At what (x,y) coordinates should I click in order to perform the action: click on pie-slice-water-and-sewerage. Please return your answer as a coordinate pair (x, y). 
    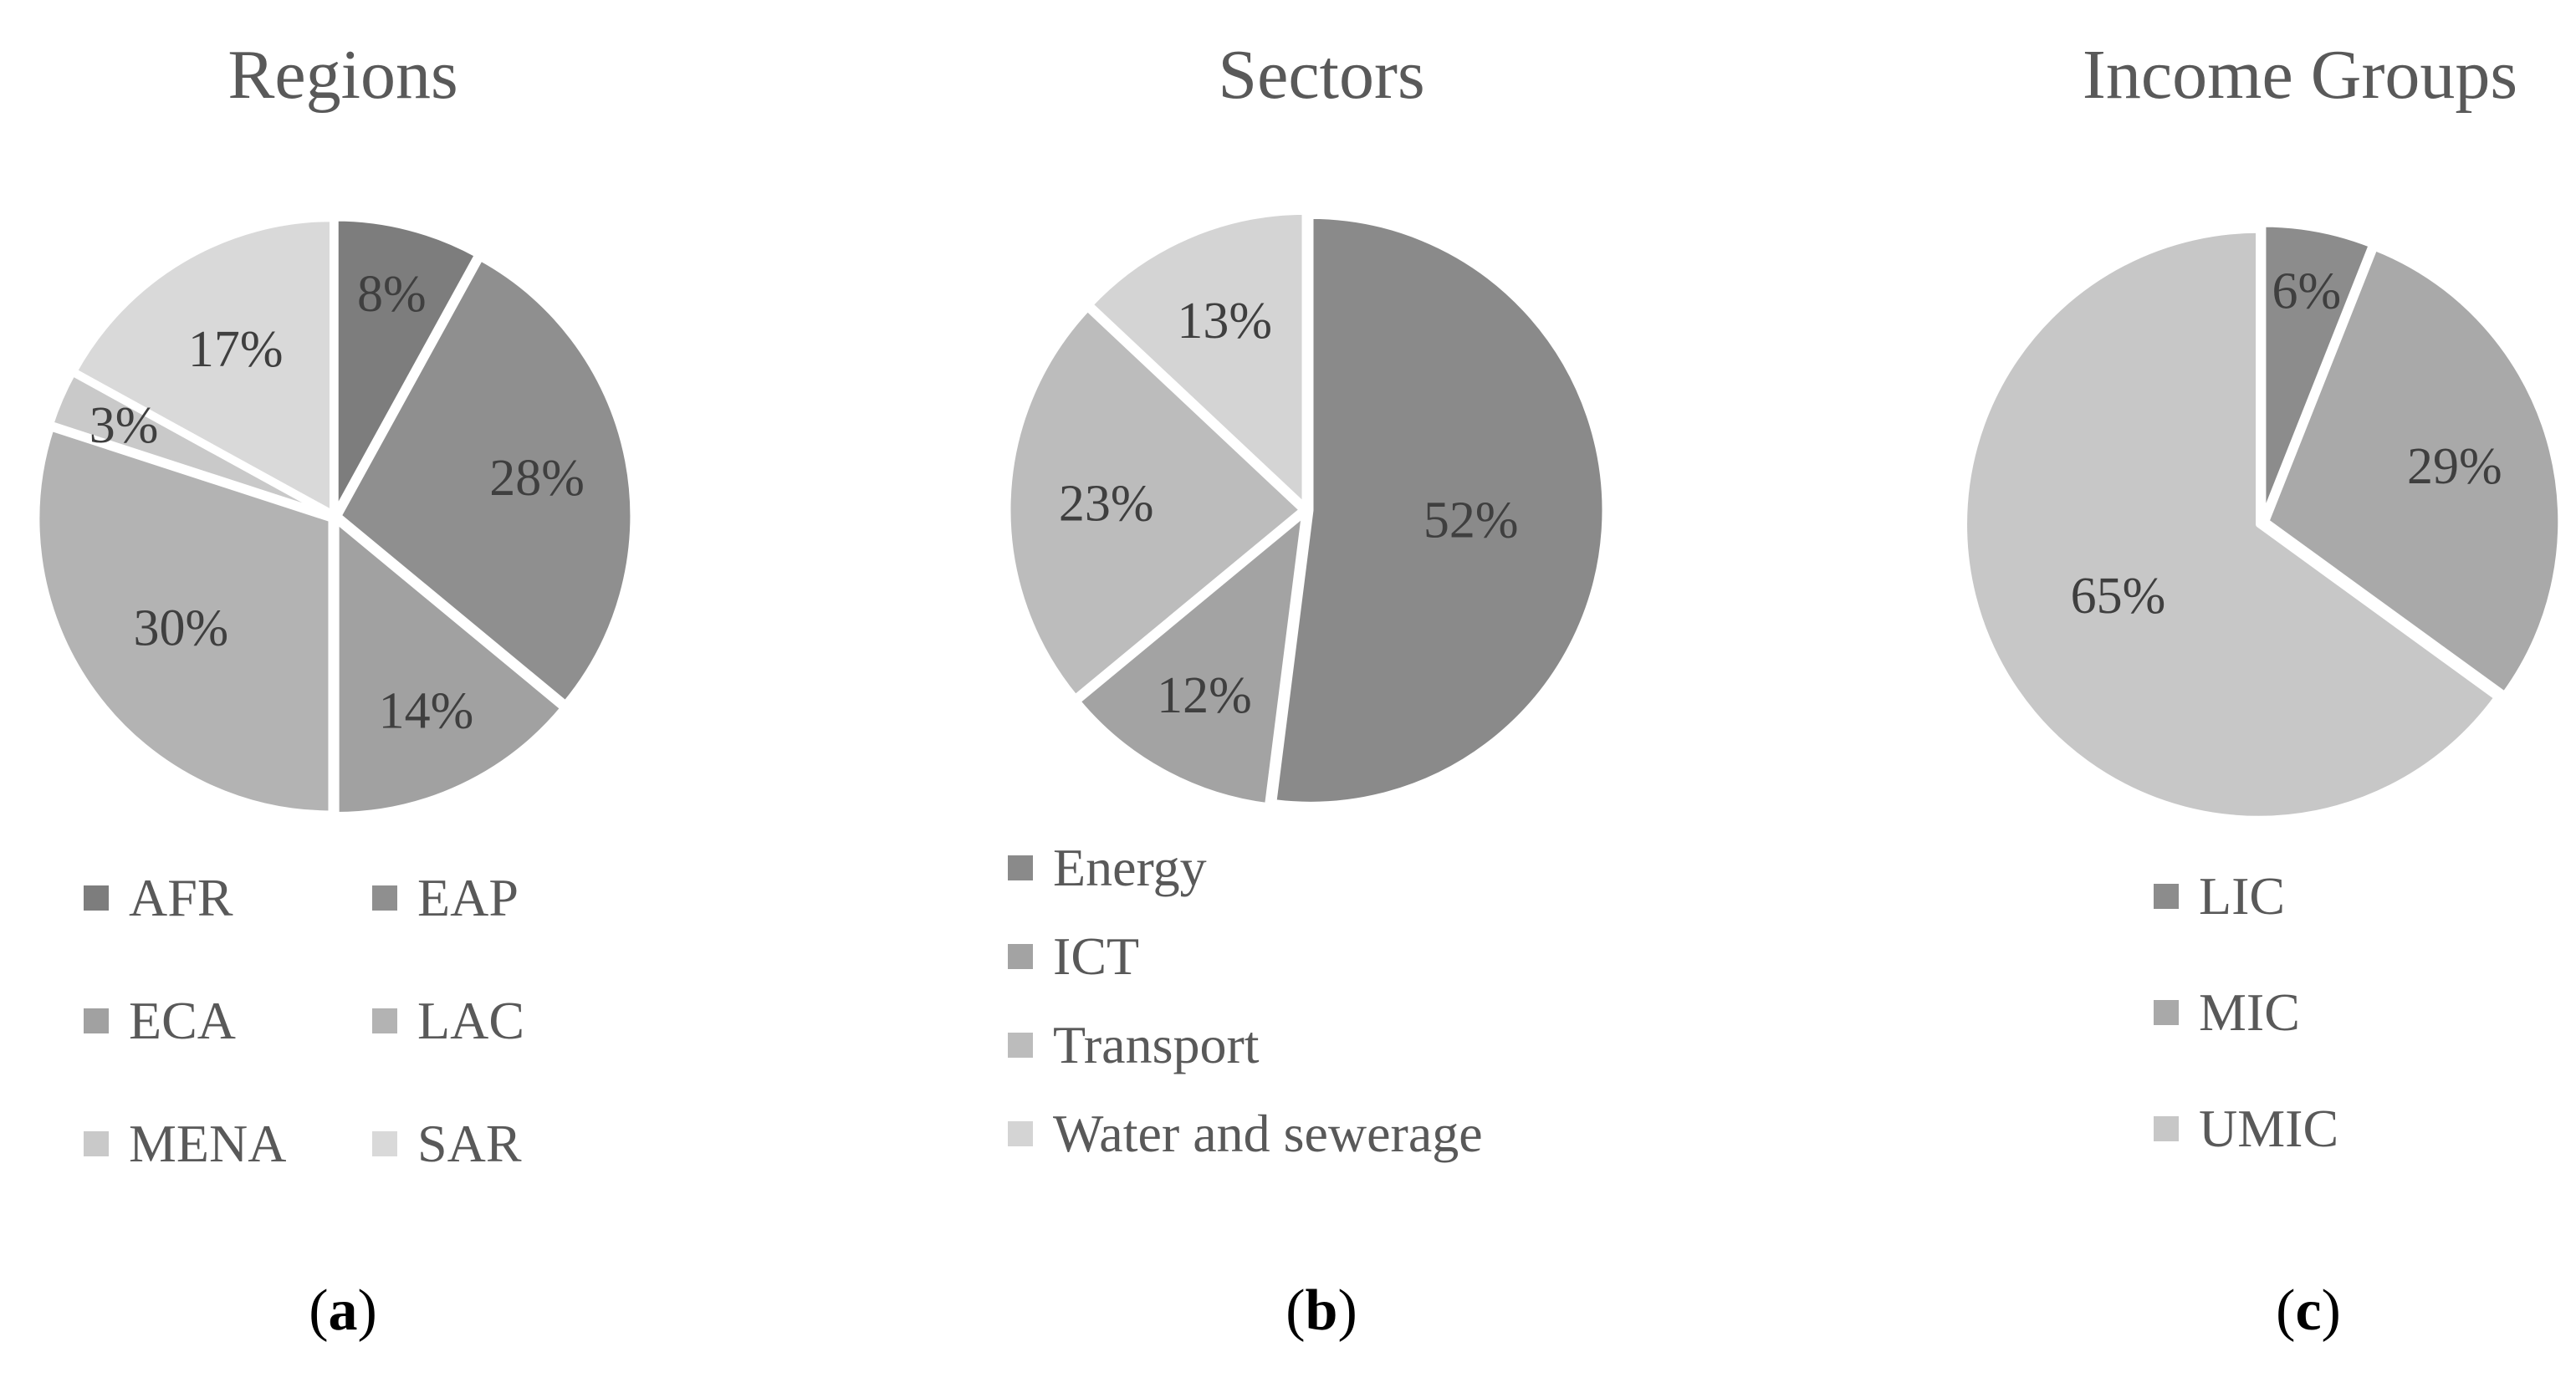
    Looking at the image, I should click on (1197, 358).